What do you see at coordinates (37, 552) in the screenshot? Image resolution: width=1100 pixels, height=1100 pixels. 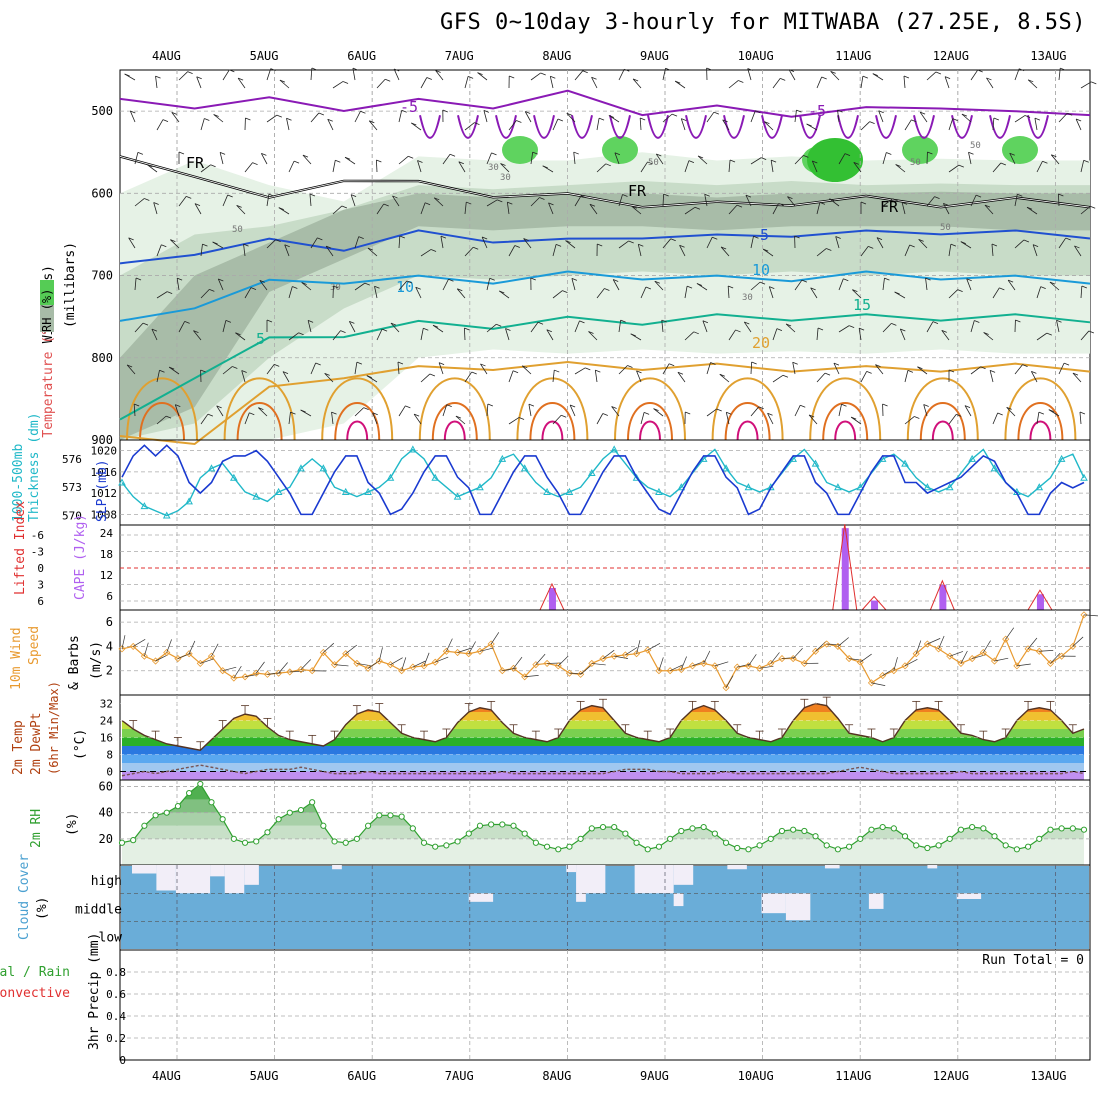 I see `li-tick-label: -3` at bounding box center [37, 552].